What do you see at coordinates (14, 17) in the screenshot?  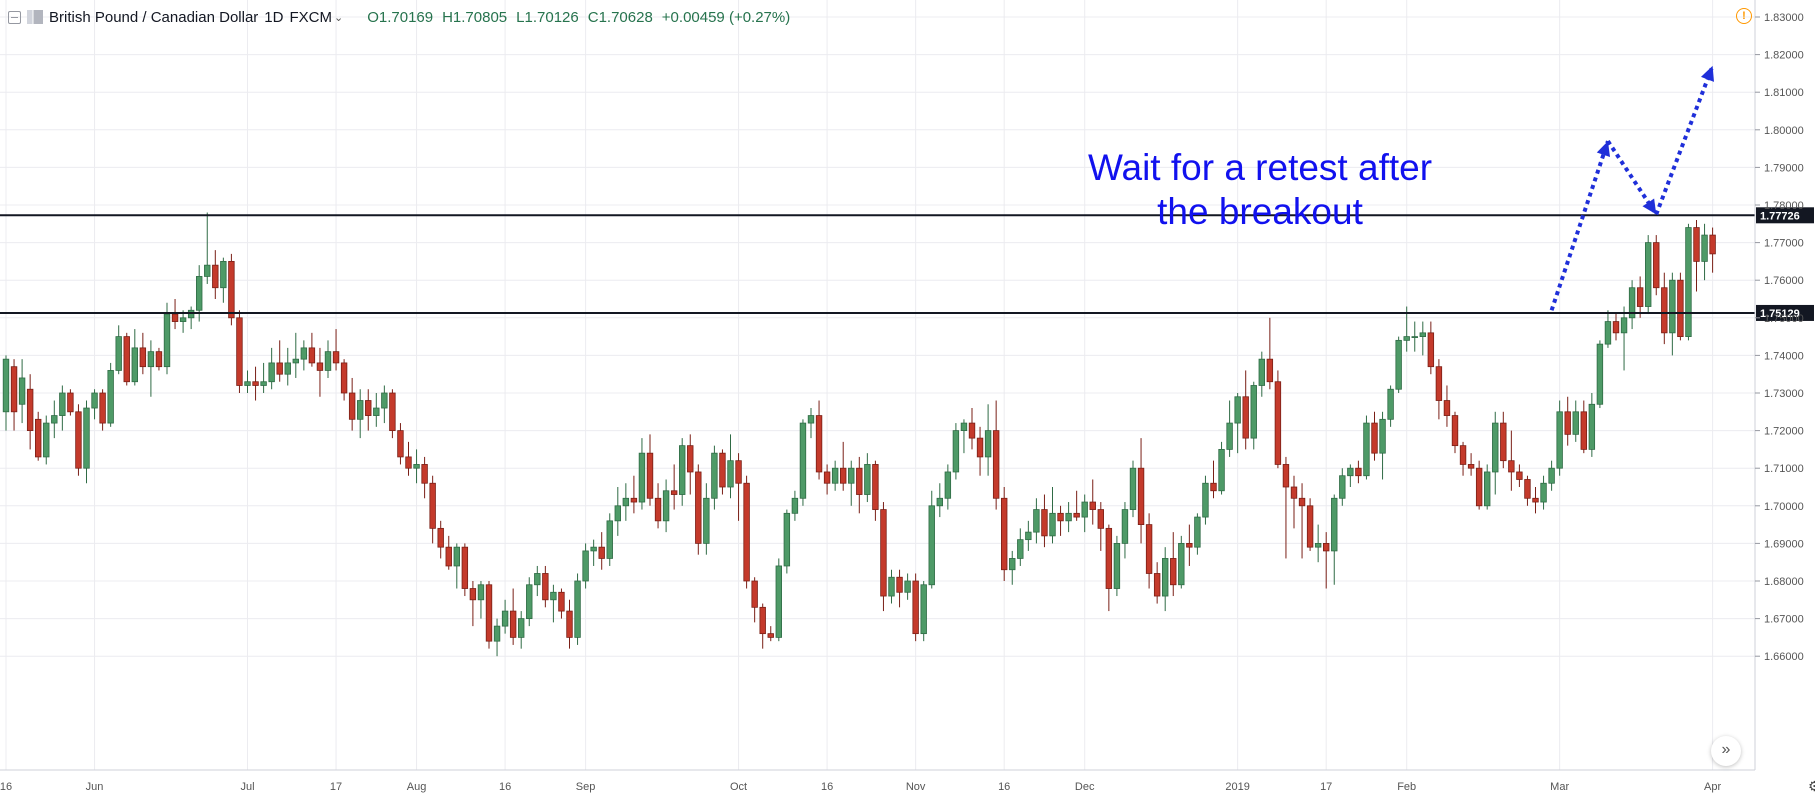 I see `collapse-icon` at bounding box center [14, 17].